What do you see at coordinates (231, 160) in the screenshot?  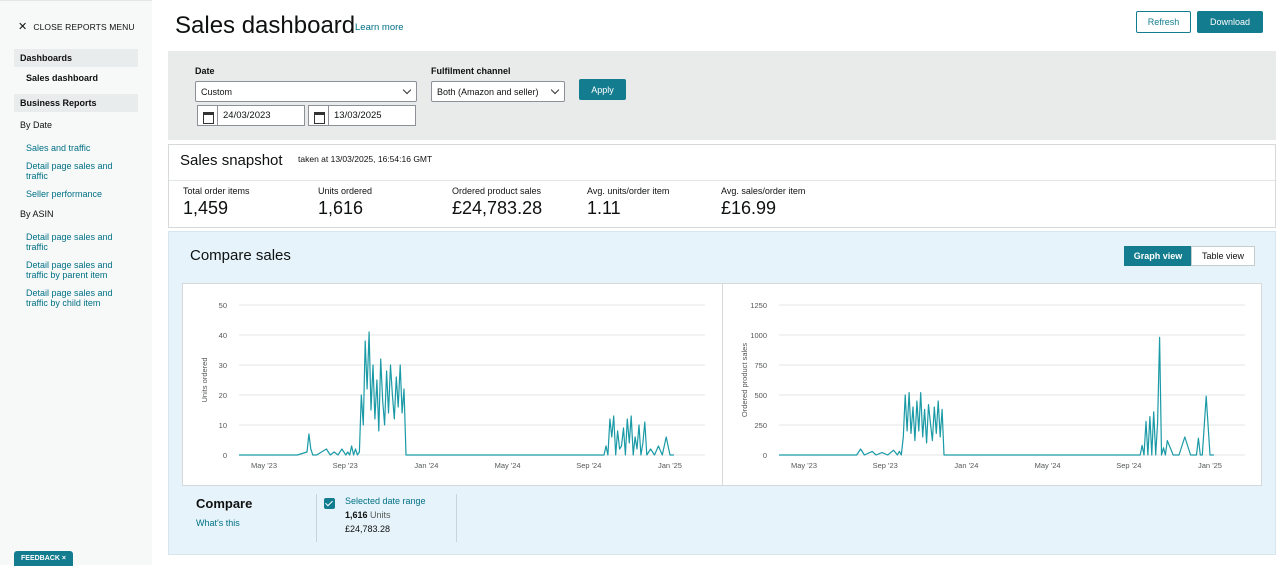 I see `sales-snapshot-title: Sales snapshot` at bounding box center [231, 160].